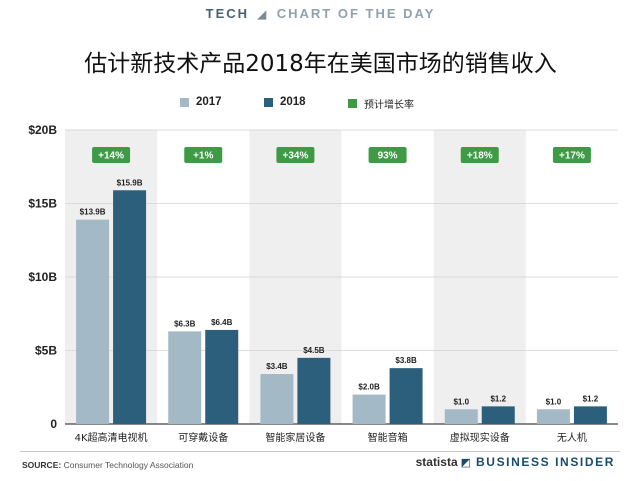 The width and height of the screenshot is (641, 481). Describe the element at coordinates (42, 130) in the screenshot. I see `y-tick-label-4: $20B` at that location.